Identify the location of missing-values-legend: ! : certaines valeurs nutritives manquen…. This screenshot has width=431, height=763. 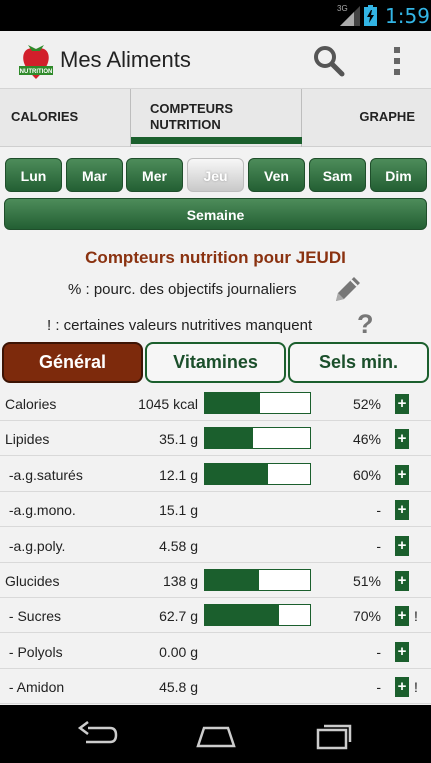
(180, 325).